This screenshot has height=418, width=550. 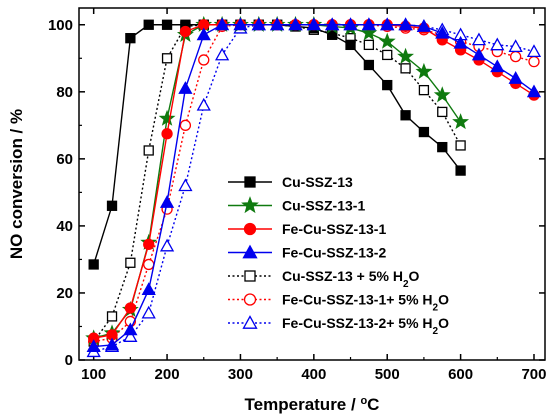 I want to click on y-tick-label: 20, so click(x=64, y=293).